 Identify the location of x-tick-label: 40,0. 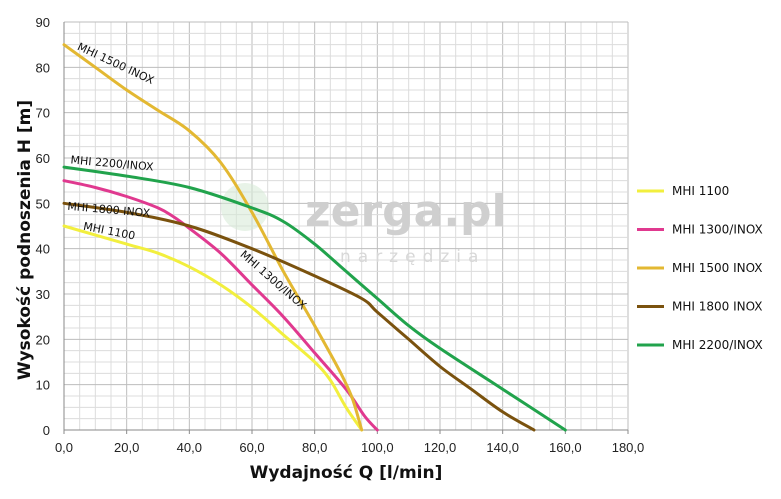
(189, 447).